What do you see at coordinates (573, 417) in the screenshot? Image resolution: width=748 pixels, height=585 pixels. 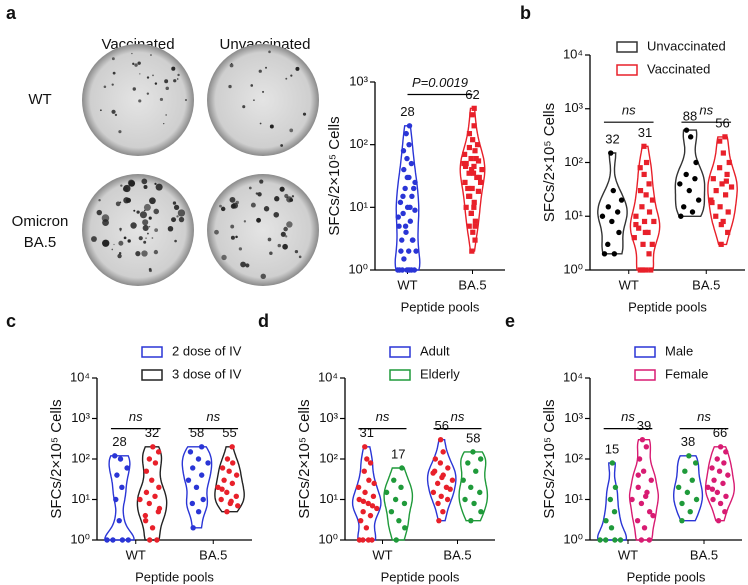 I see `y-tick-label: 10³` at bounding box center [573, 417].